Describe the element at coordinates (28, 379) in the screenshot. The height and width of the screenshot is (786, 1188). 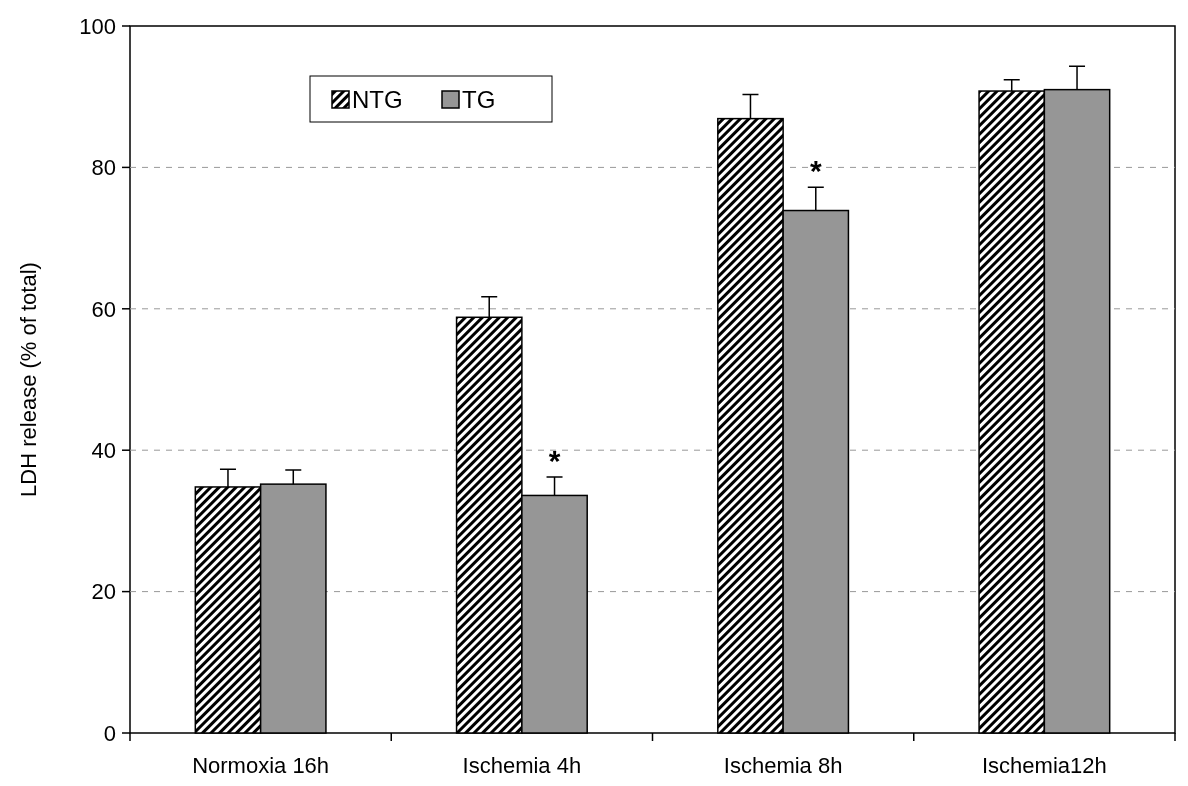
I see `y-axis-title: LDH release (% of total)` at that location.